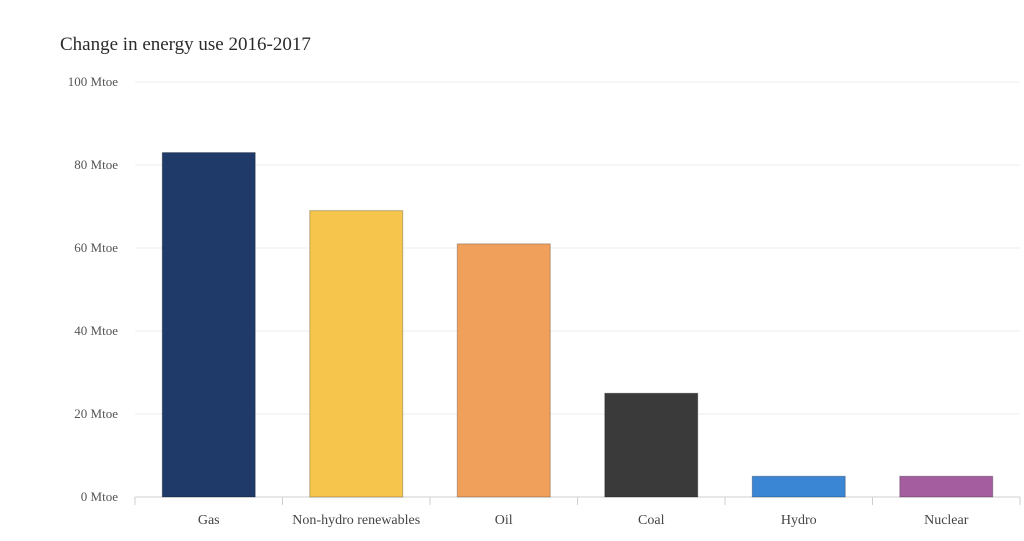 The image size is (1024, 541). What do you see at coordinates (798, 486) in the screenshot?
I see `bar-hydro` at bounding box center [798, 486].